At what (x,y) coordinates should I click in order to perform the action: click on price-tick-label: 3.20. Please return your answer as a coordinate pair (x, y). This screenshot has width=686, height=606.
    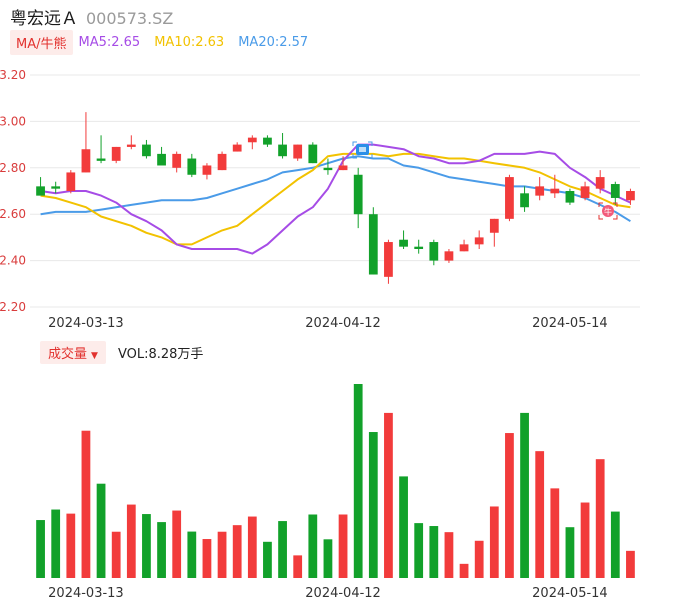
    Looking at the image, I should click on (13, 75).